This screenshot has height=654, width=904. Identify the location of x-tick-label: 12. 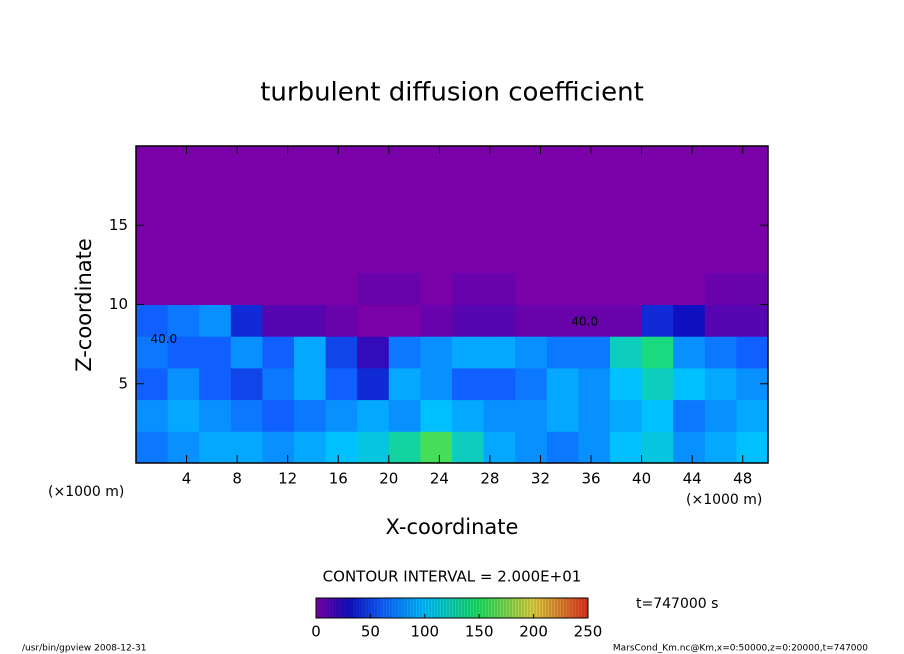
(287, 479).